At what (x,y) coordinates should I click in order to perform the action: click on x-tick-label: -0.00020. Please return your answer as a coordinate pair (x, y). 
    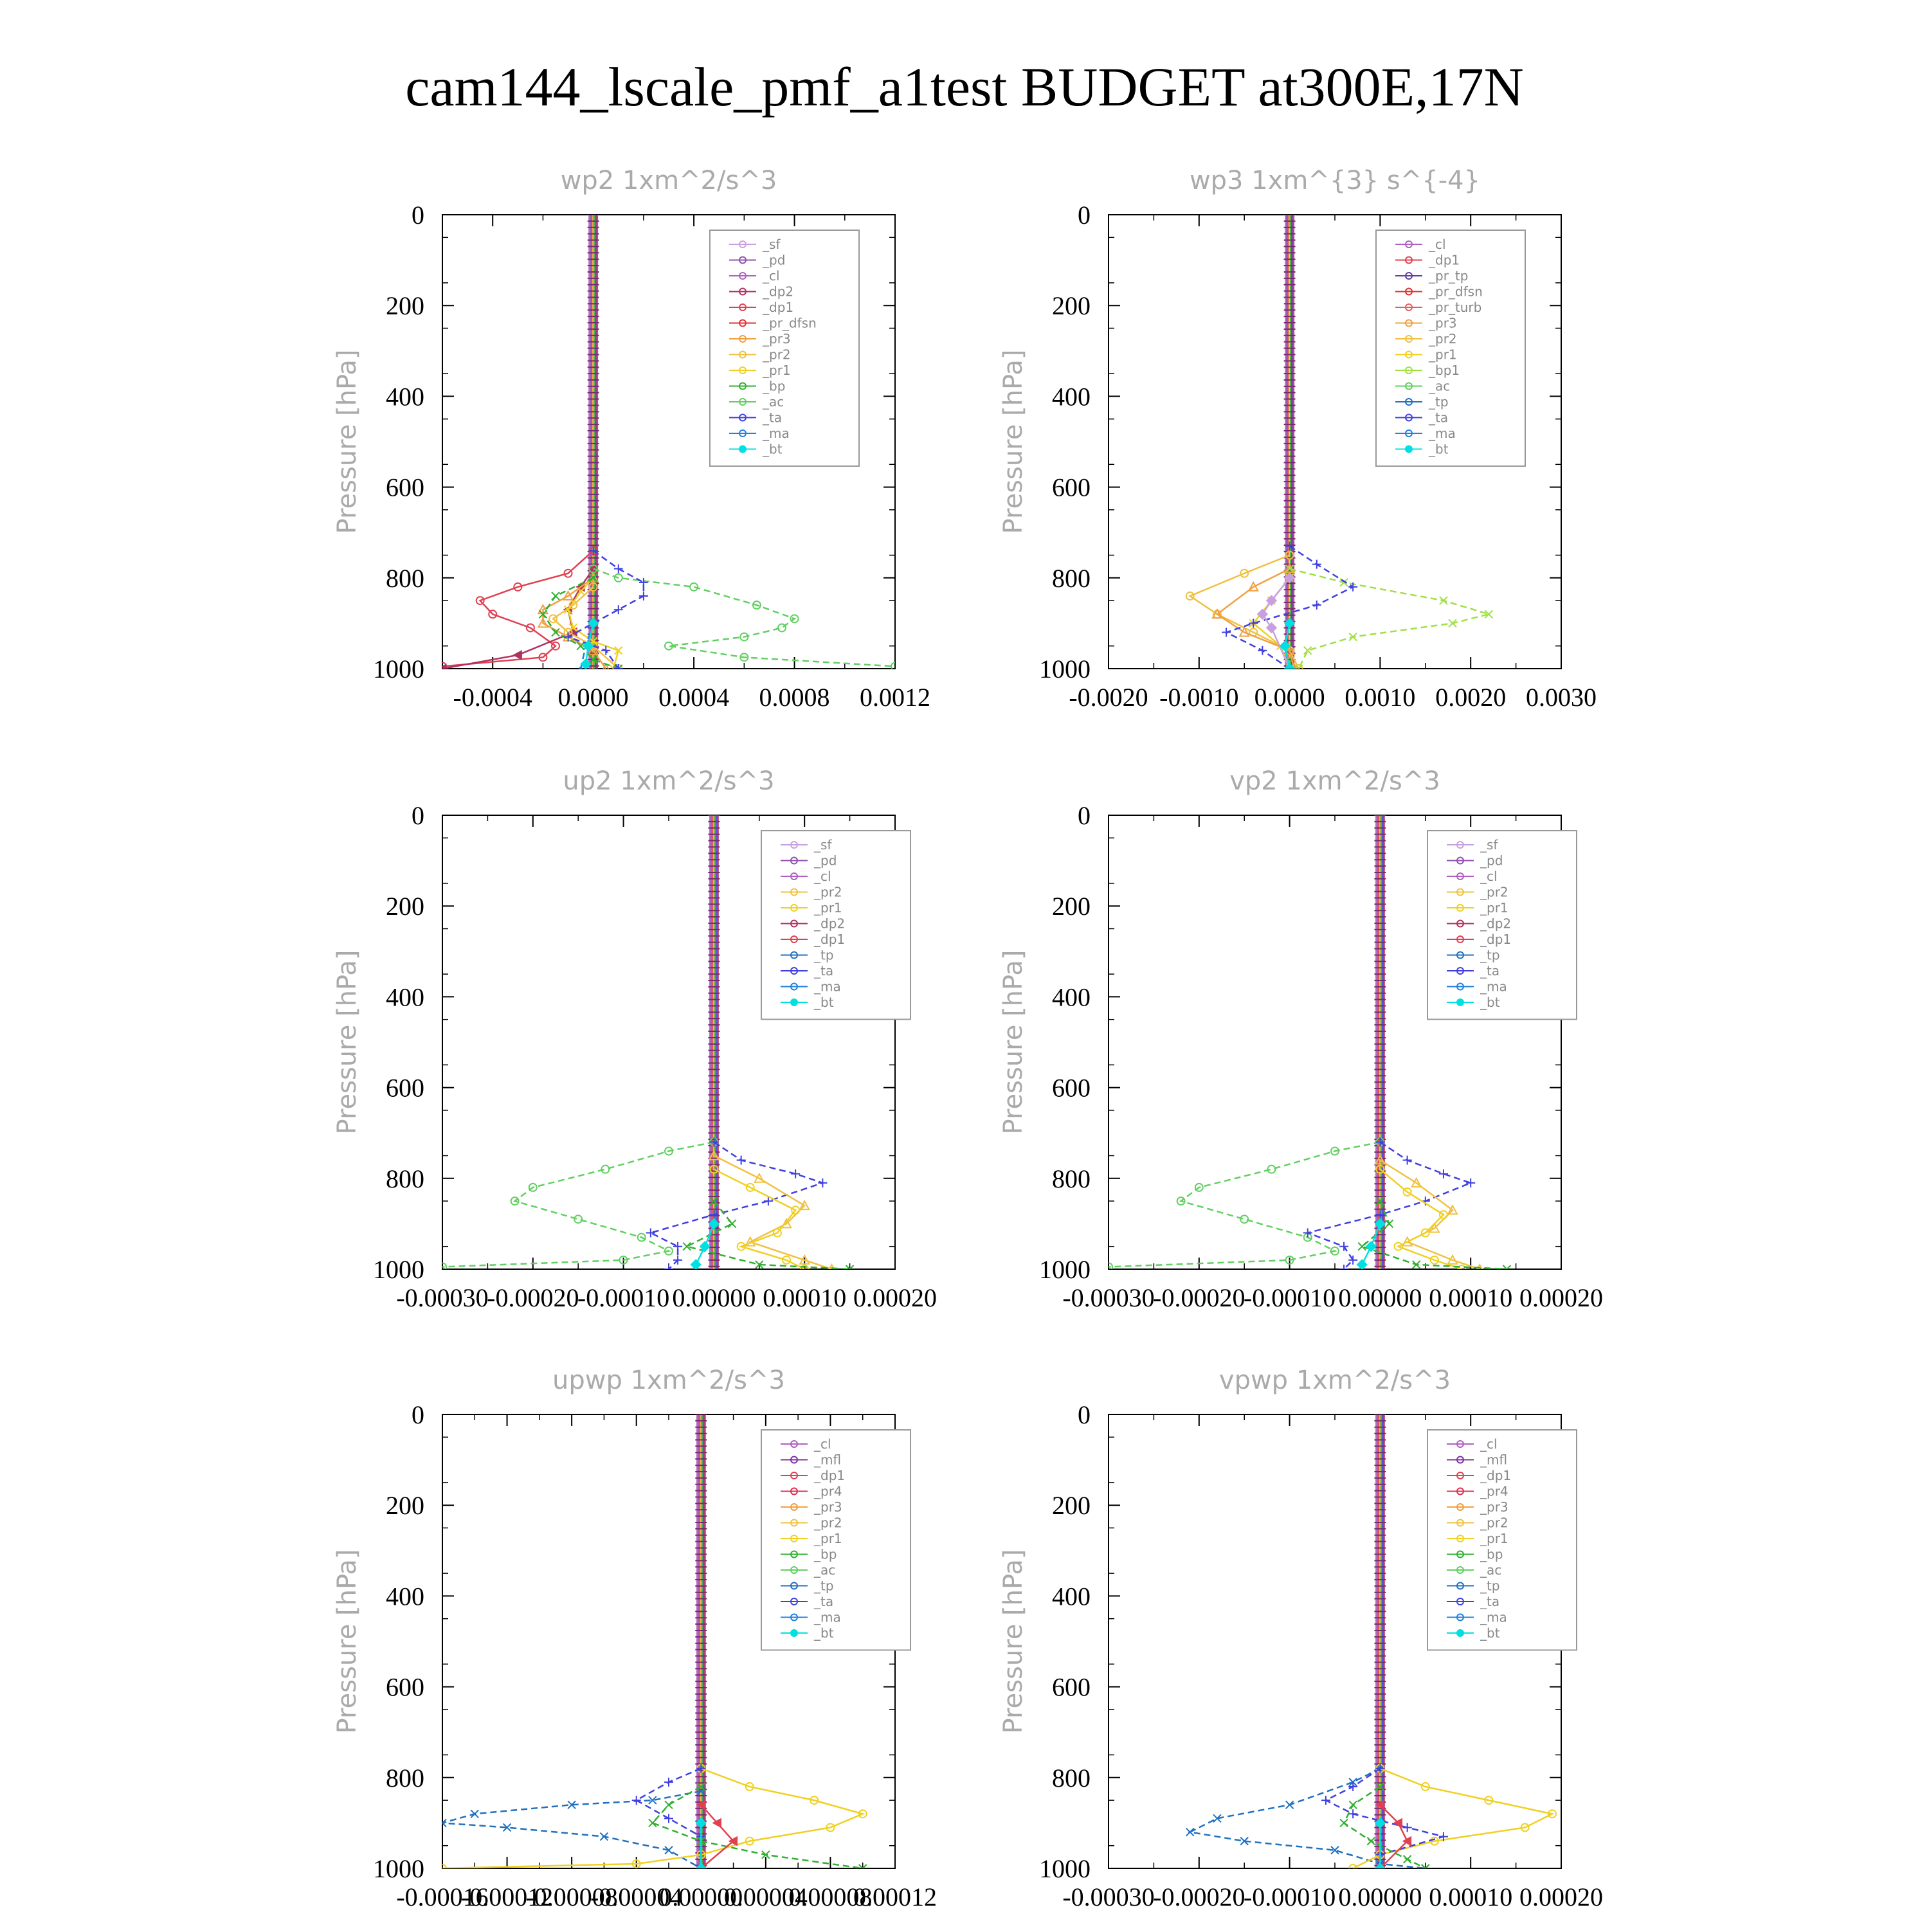
    Looking at the image, I should click on (1199, 1896).